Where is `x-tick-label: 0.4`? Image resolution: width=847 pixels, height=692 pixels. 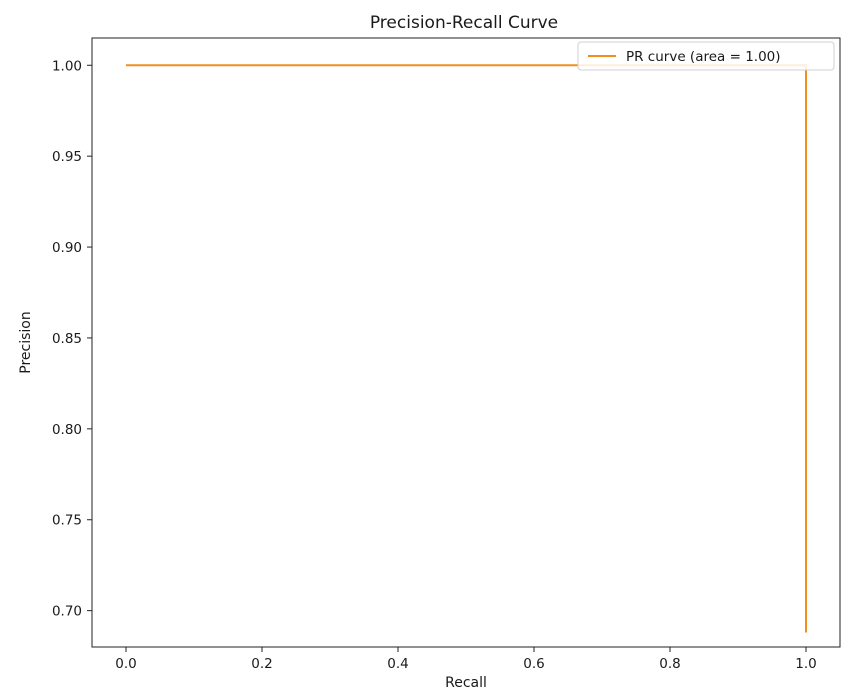
x-tick-label: 0.4 is located at coordinates (397, 664).